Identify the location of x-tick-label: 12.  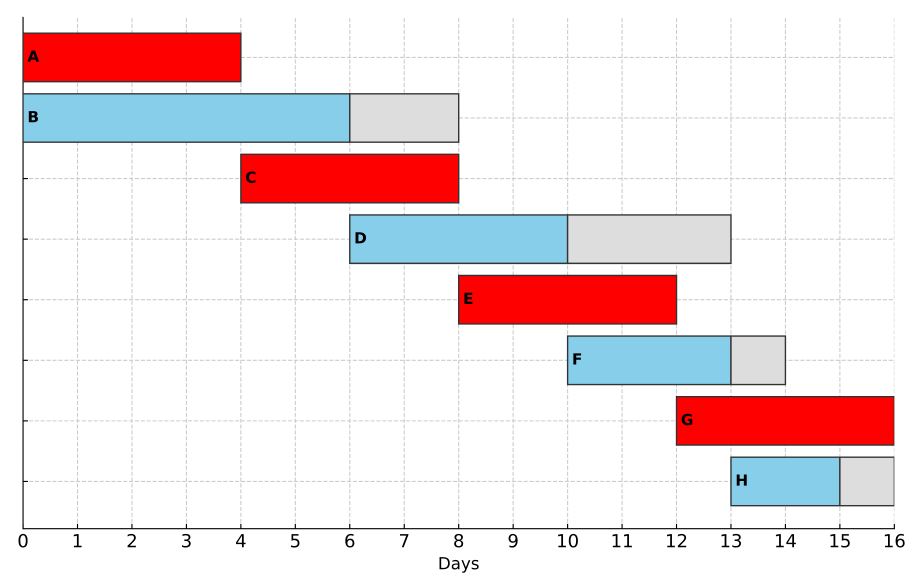
(676, 541).